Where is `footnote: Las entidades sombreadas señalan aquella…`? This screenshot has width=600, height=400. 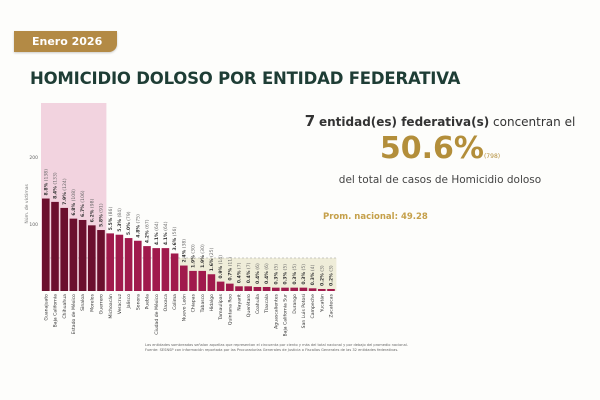 footnote: Las entidades sombreadas señalan aquella… is located at coordinates (295, 348).